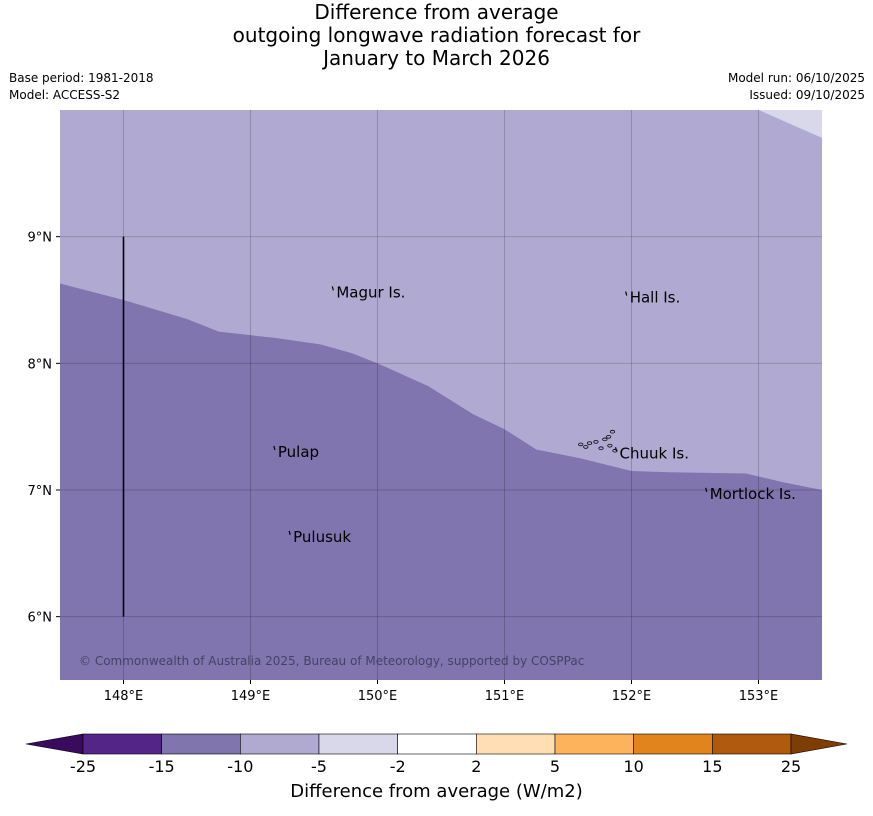 The height and width of the screenshot is (816, 873). What do you see at coordinates (476, 766) in the screenshot?
I see `colorbar-tick-label: 2` at bounding box center [476, 766].